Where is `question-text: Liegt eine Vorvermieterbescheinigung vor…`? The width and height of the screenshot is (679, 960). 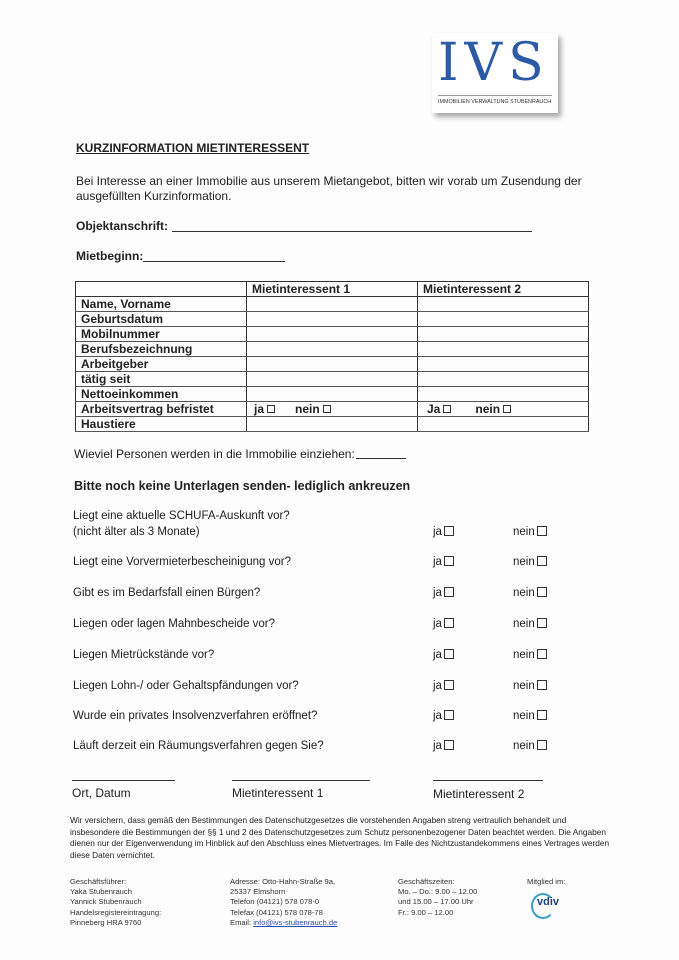 question-text: Liegt eine Vorvermieterbescheinigung vor… is located at coordinates (182, 562).